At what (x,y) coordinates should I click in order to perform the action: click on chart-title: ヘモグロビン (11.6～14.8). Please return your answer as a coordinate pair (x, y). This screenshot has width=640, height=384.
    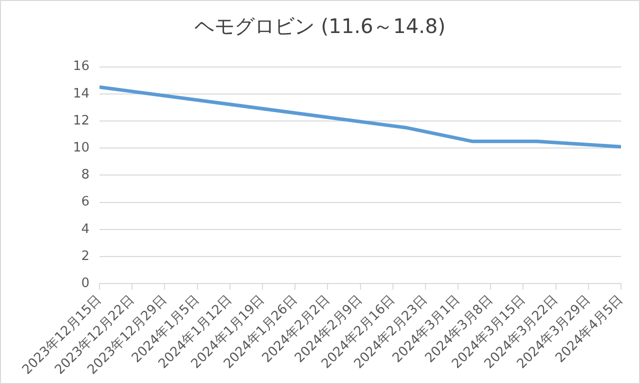
    Looking at the image, I should click on (320, 26).